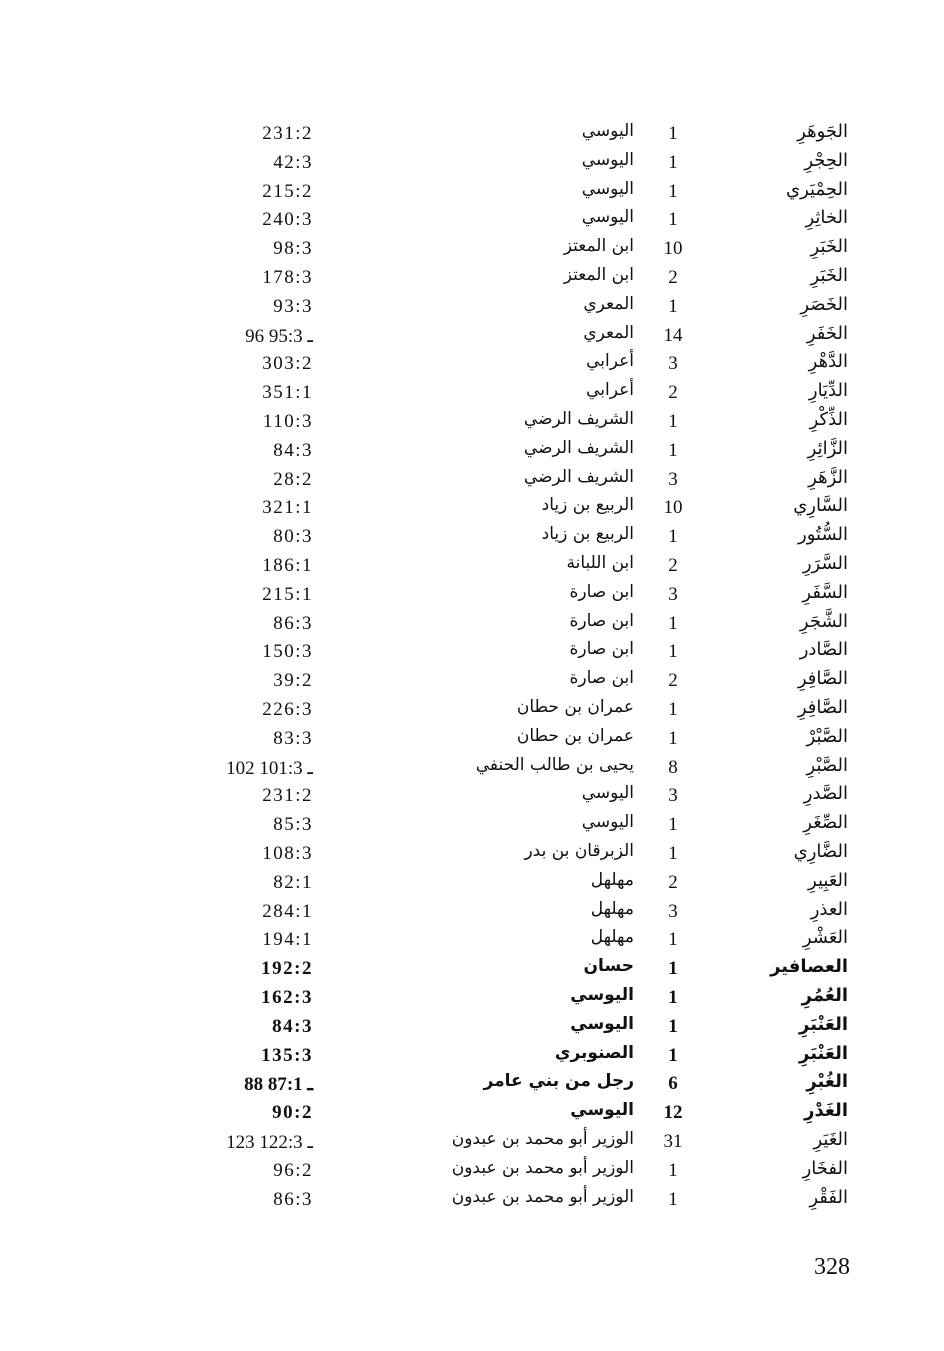 The width and height of the screenshot is (944, 1351). What do you see at coordinates (822, 707) in the screenshot?
I see `rhyme-word: الصَّافِرِ` at bounding box center [822, 707].